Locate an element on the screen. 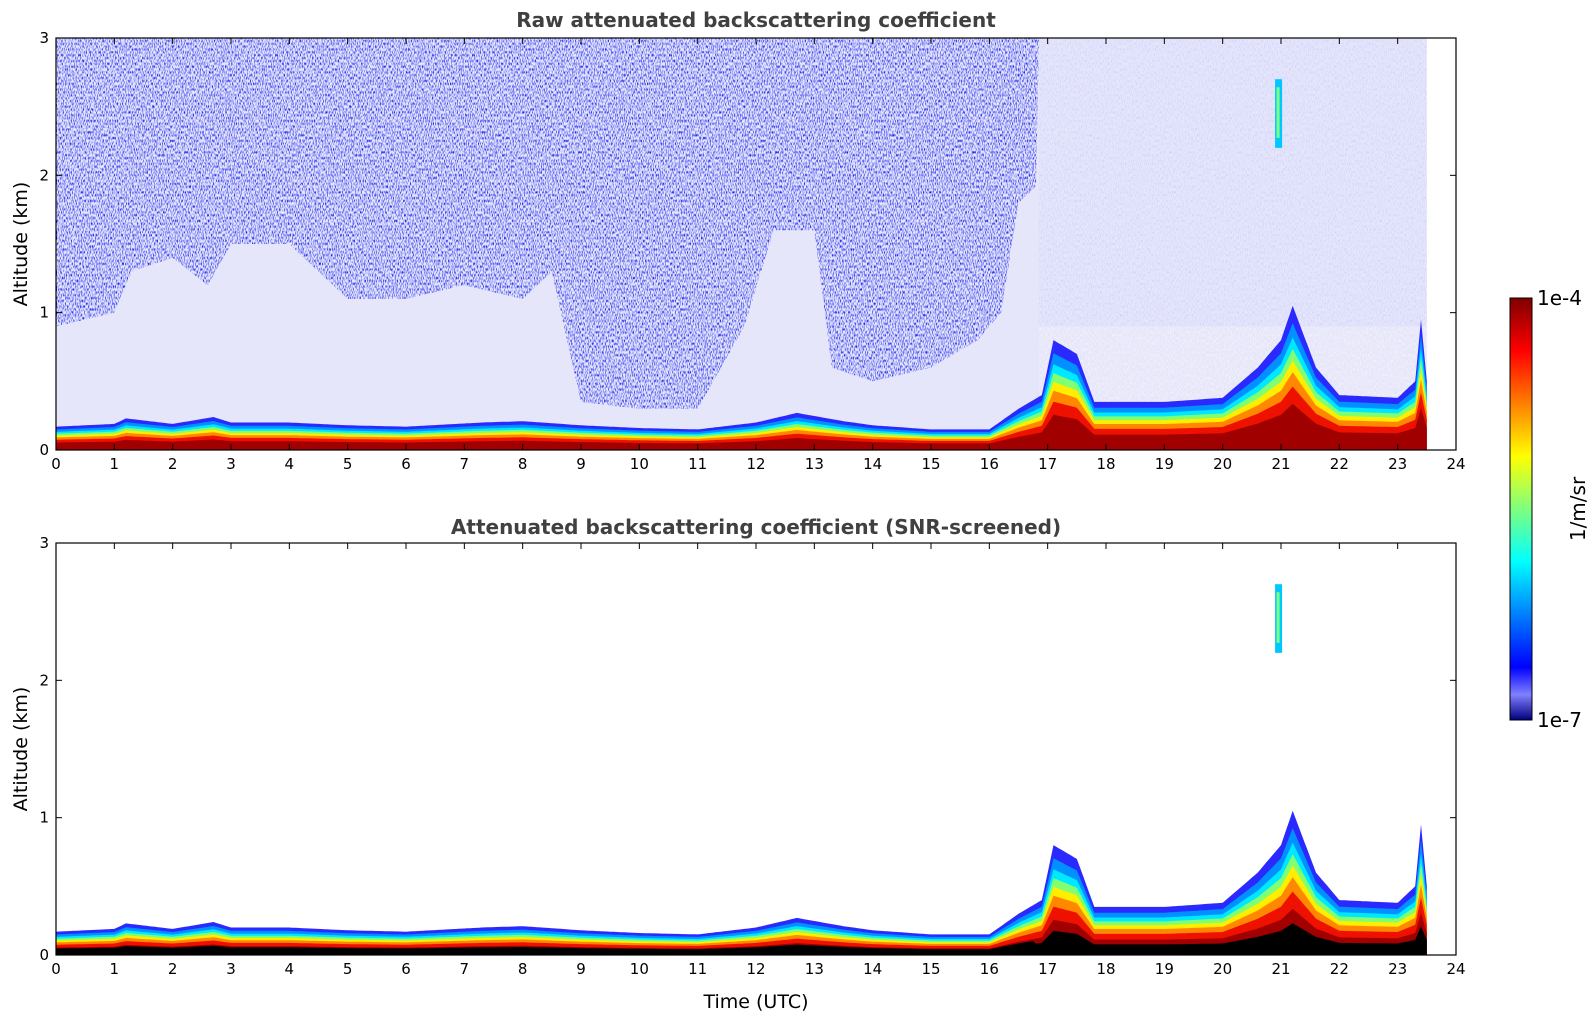 This screenshot has width=1595, height=1020. top-x-tick-label: 22 is located at coordinates (1339, 464).